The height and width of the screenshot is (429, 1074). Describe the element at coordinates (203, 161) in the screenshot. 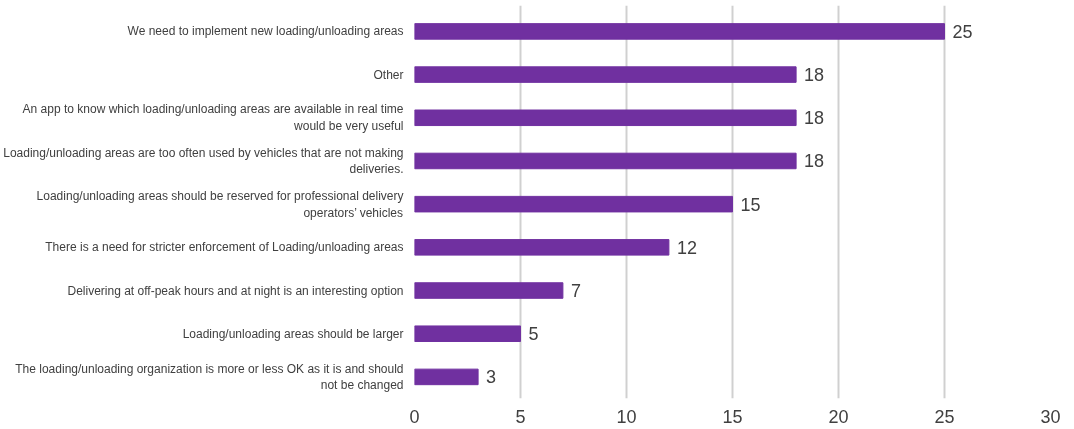

I see `y-tick-label: Loading/unloading areas are too often used by vehicles that are not making deliveries.` at that location.